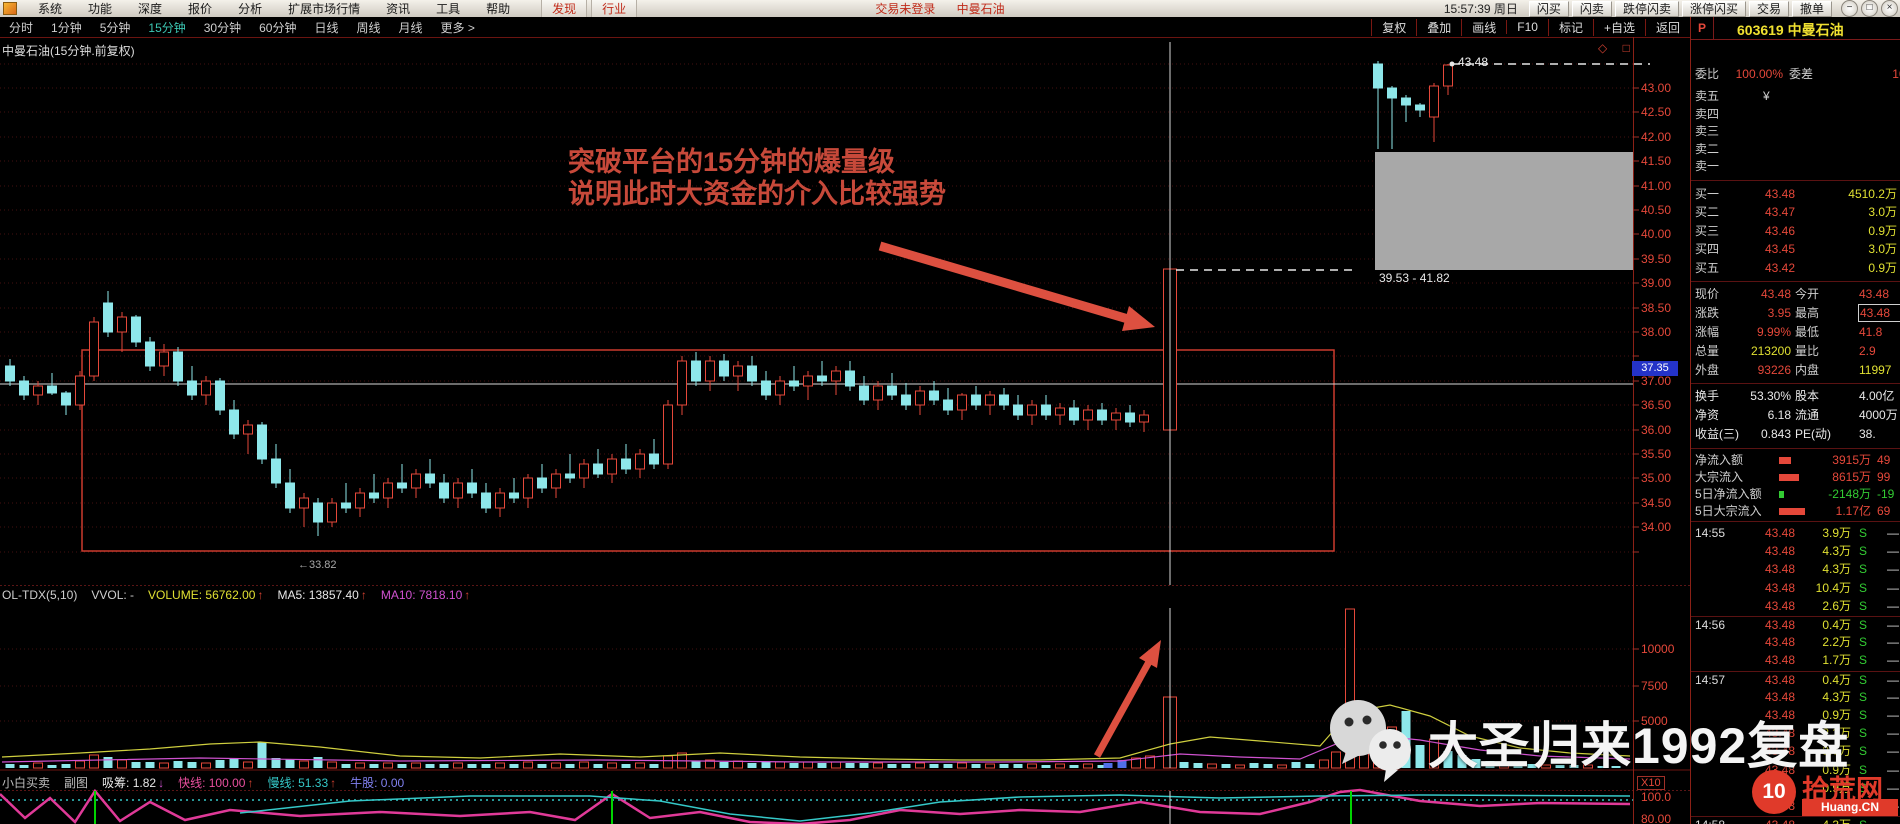  What do you see at coordinates (1775, 294) in the screenshot?
I see `info-value: 43.48` at bounding box center [1775, 294].